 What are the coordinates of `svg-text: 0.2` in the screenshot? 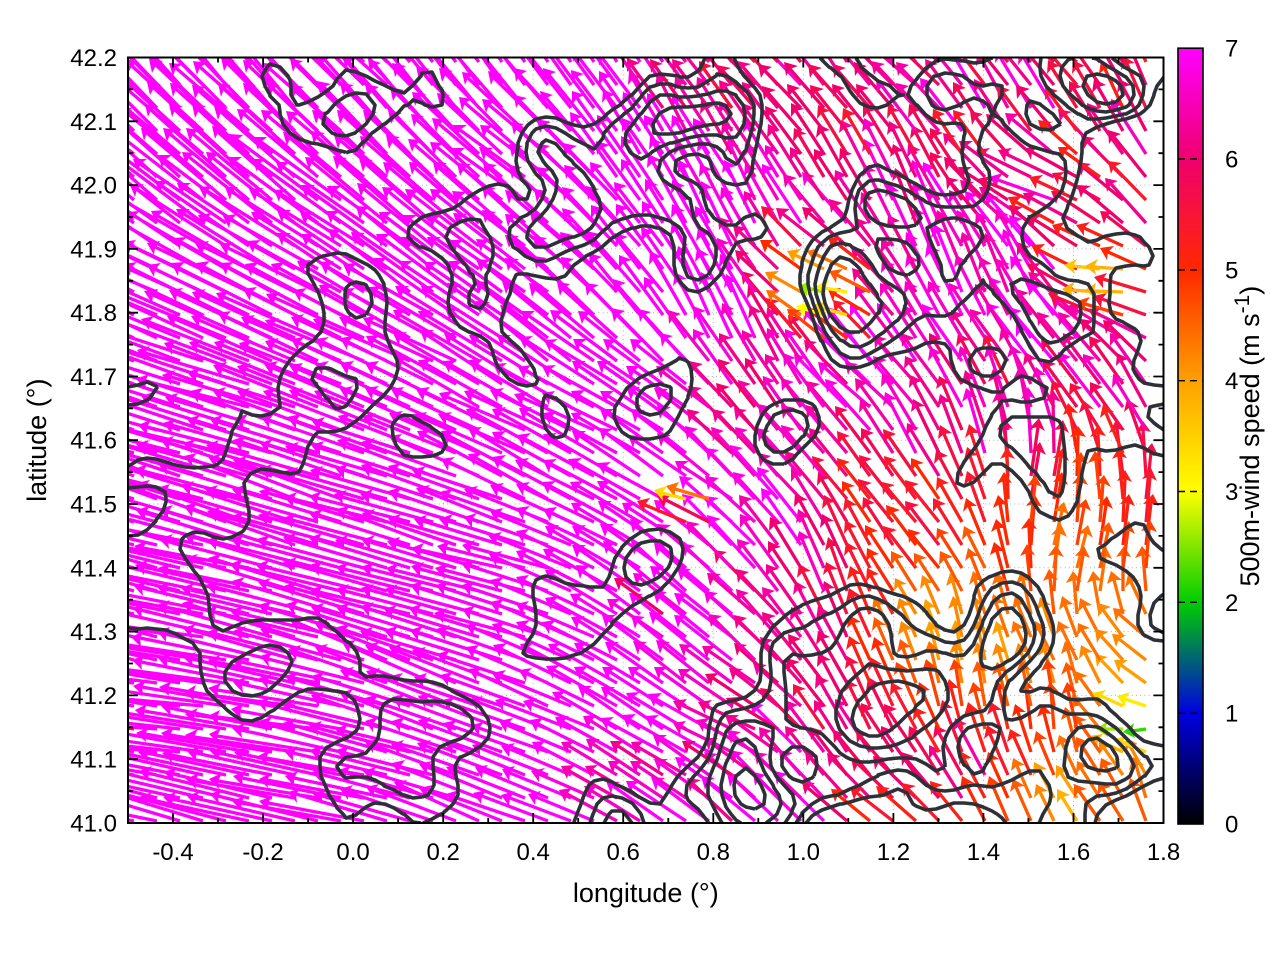 It's located at (443, 852).